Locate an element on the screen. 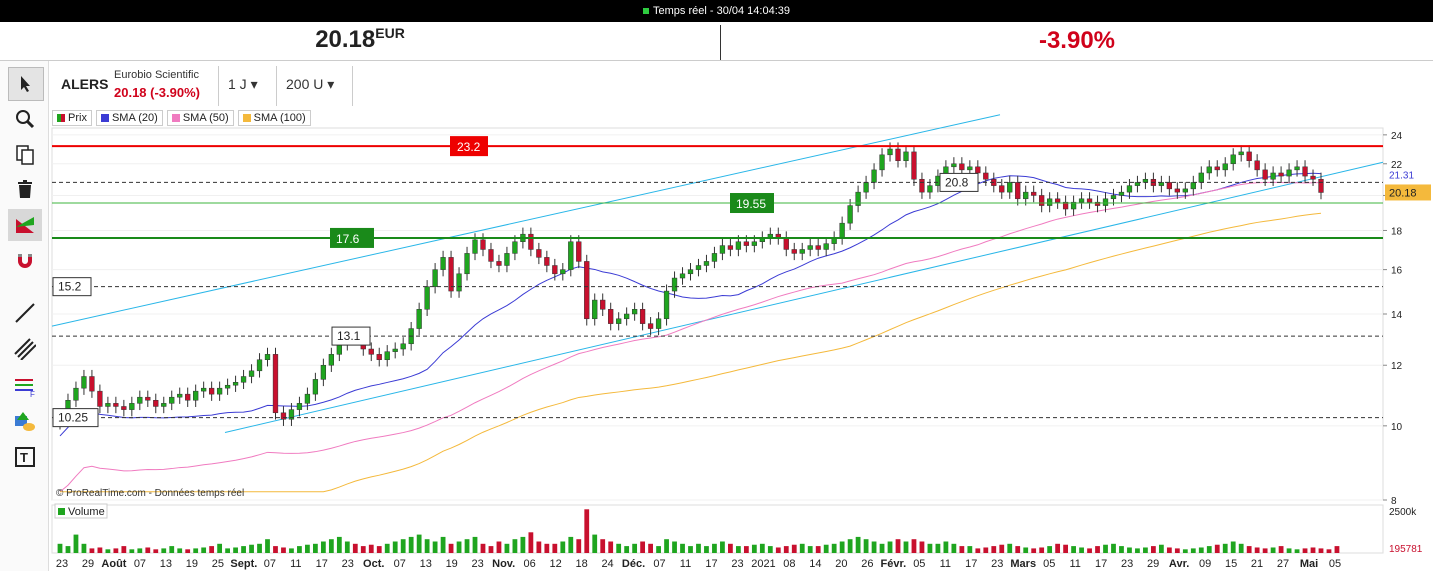 Image resolution: width=1433 pixels, height=571 pixels. x-tick-label: 15 is located at coordinates (1231, 564).